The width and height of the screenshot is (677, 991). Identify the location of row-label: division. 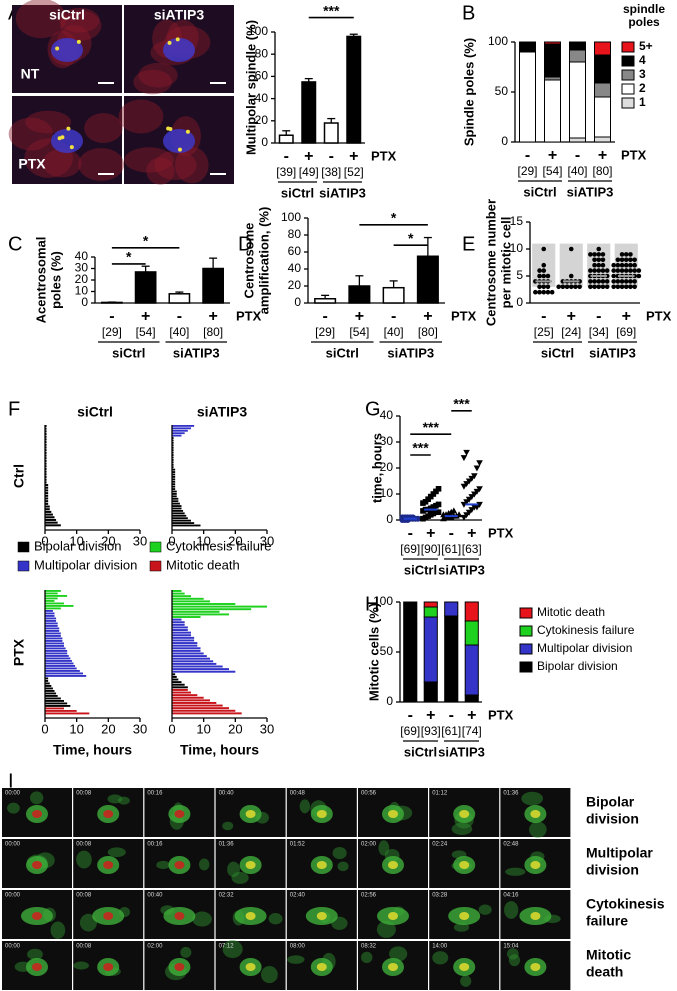
(612, 870).